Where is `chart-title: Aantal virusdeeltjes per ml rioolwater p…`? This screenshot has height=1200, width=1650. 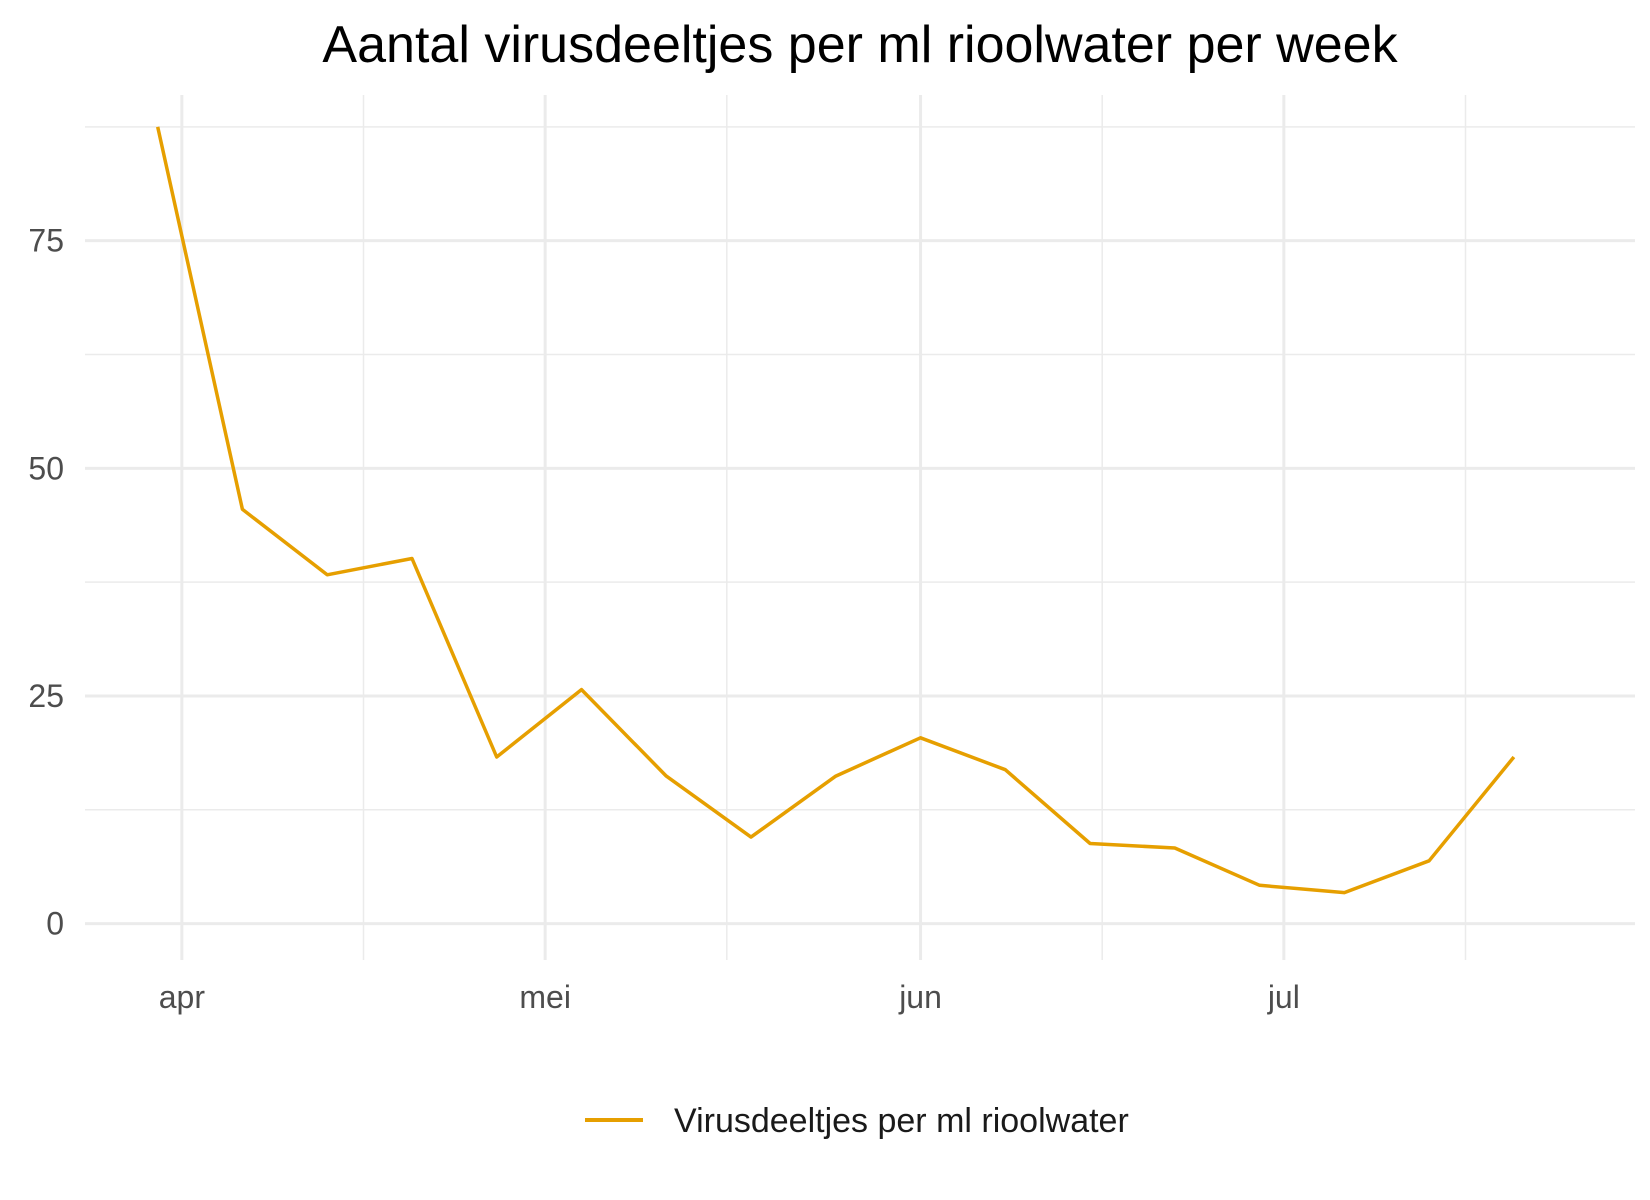 chart-title: Aantal virusdeeltjes per ml rioolwater p… is located at coordinates (860, 45).